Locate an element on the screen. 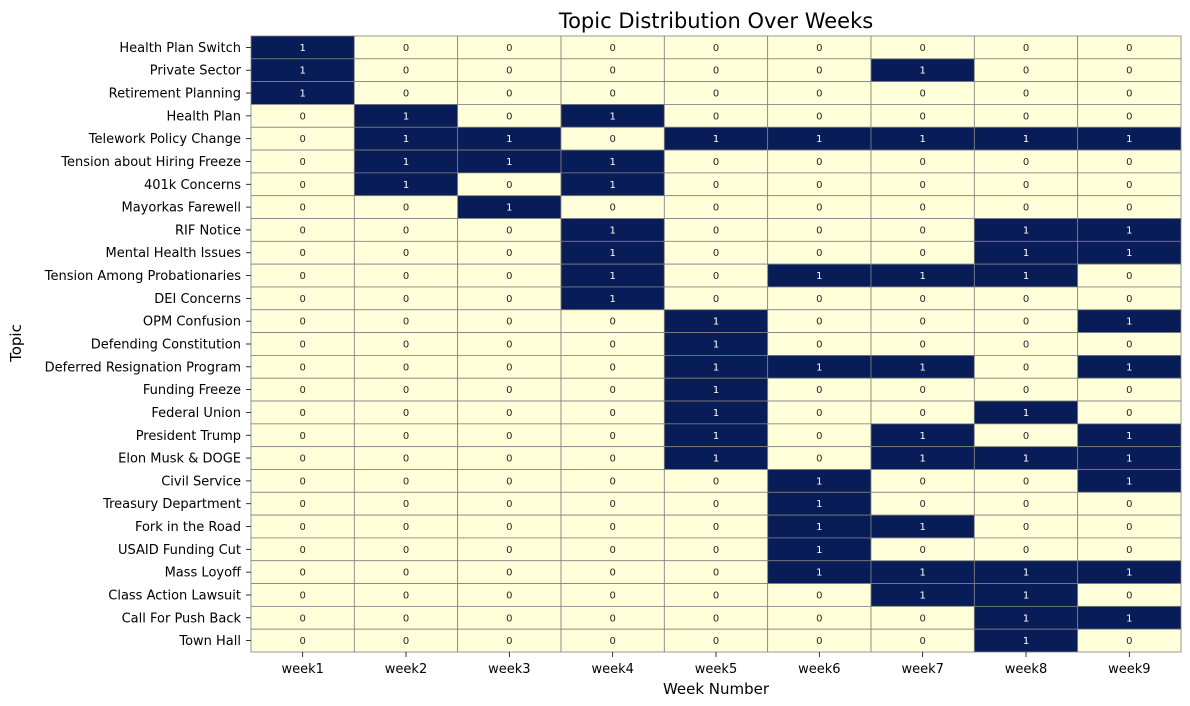  x-tick-label: week8 is located at coordinates (1026, 669).